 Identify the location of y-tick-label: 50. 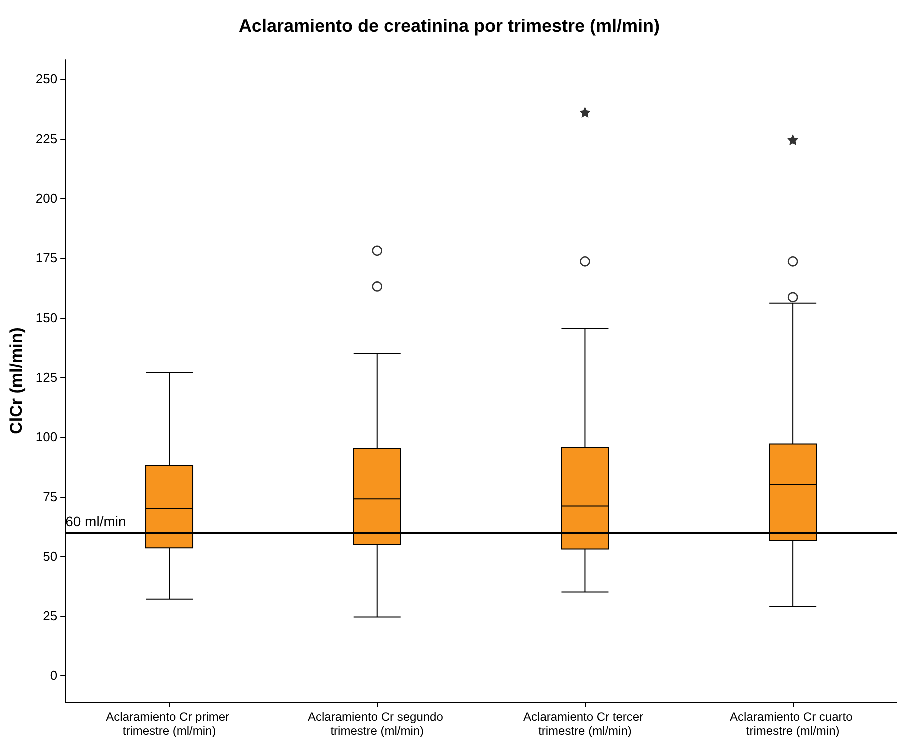
(50, 556).